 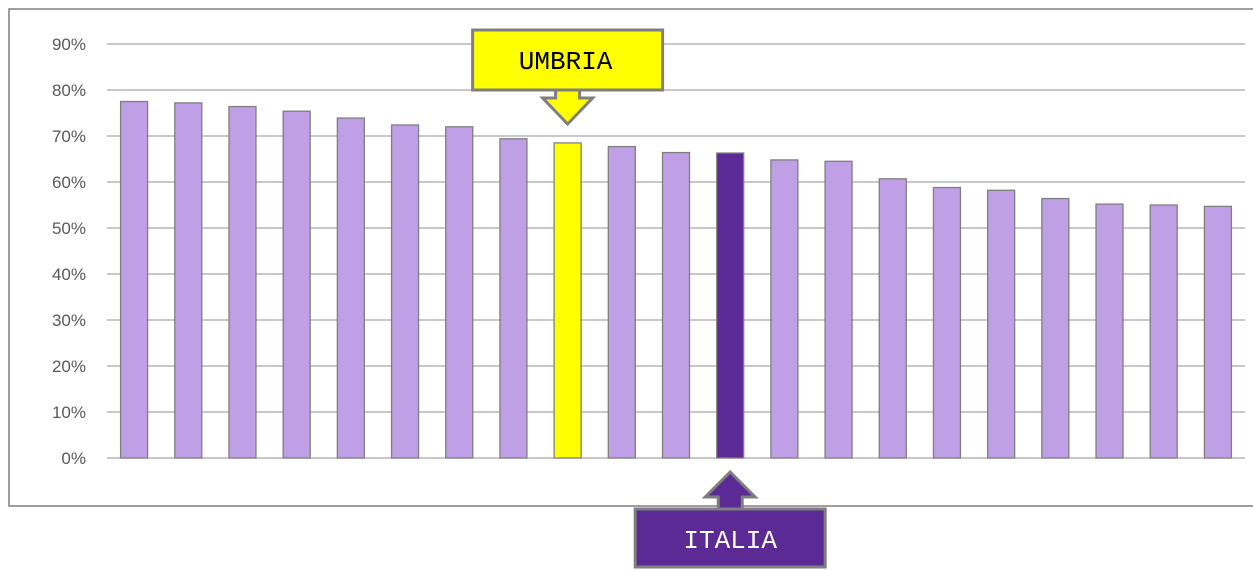 I want to click on y-tick-label: 0%, so click(x=73, y=458).